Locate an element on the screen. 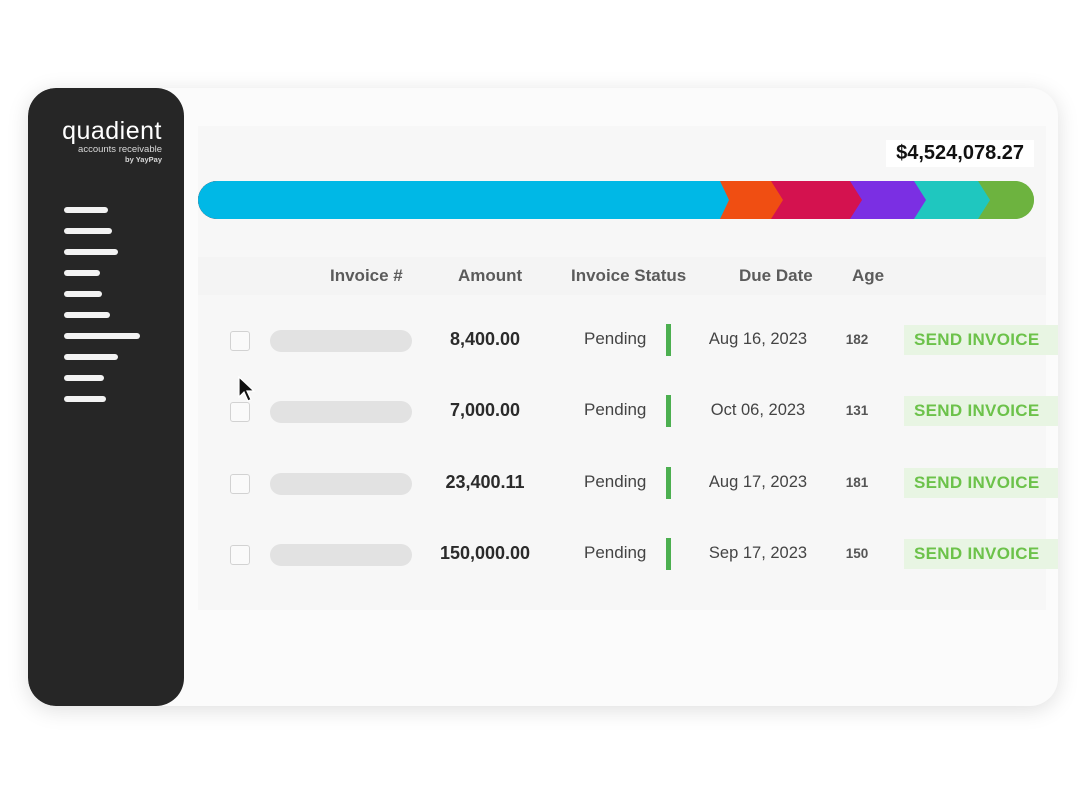 The image size is (1080, 810). invoice-amount: 7,000.00 is located at coordinates (485, 410).